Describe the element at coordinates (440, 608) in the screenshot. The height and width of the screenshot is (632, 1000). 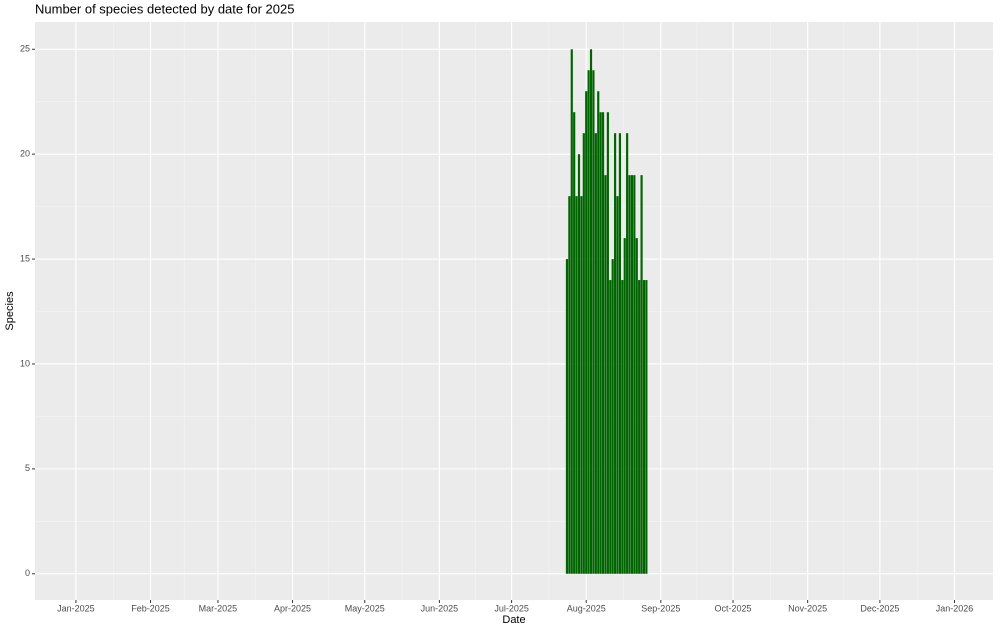
I see `x-tick-label: Jun-2025` at that location.